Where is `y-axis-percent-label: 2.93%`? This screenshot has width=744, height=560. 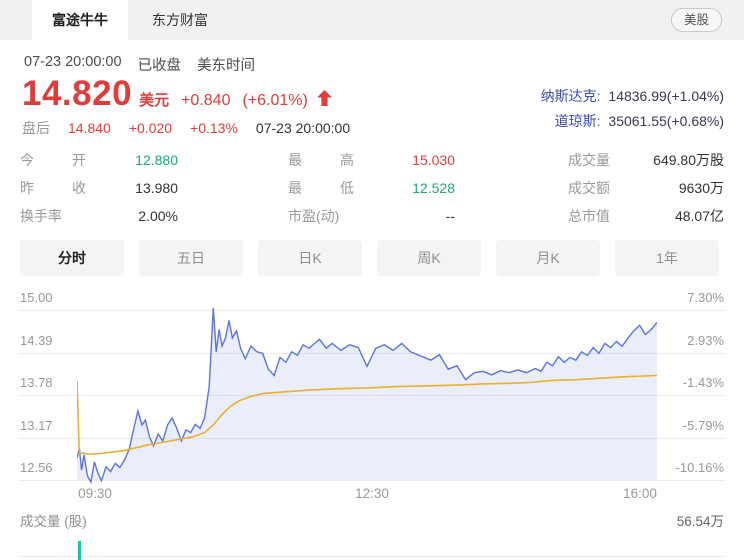 y-axis-percent-label: 2.93% is located at coordinates (705, 340).